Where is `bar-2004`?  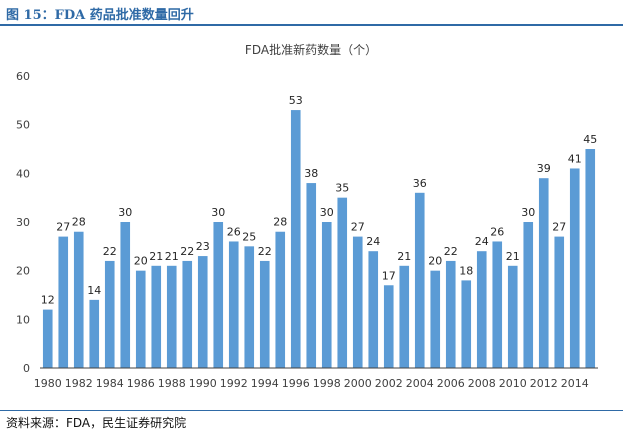 bar-2004 is located at coordinates (419, 280).